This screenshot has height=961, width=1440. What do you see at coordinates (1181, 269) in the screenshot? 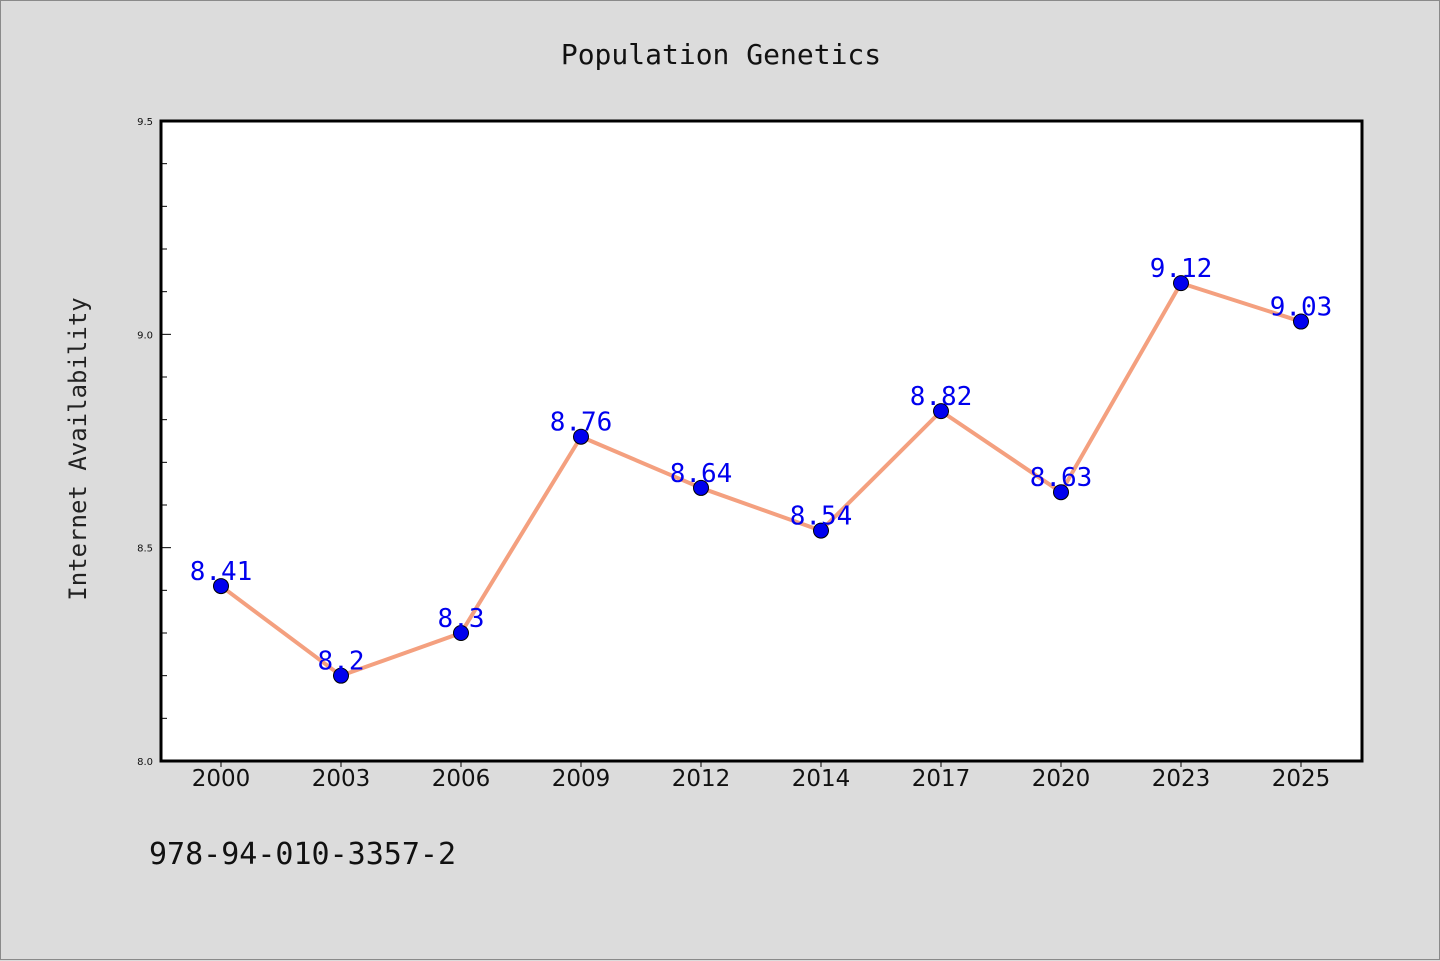
I see `data-label: 9.12` at bounding box center [1181, 269].